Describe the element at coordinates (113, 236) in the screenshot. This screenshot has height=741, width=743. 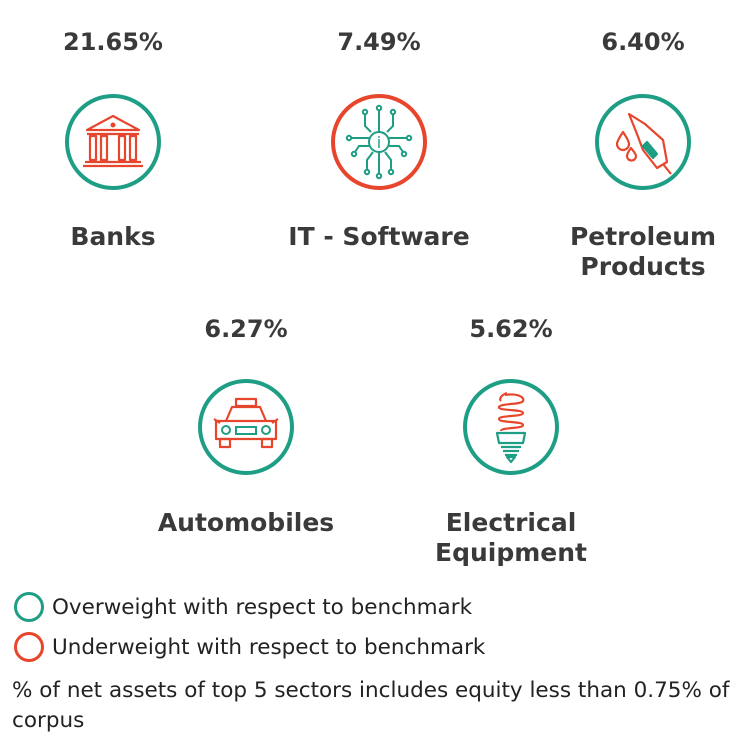
I see `sector-name: Banks` at that location.